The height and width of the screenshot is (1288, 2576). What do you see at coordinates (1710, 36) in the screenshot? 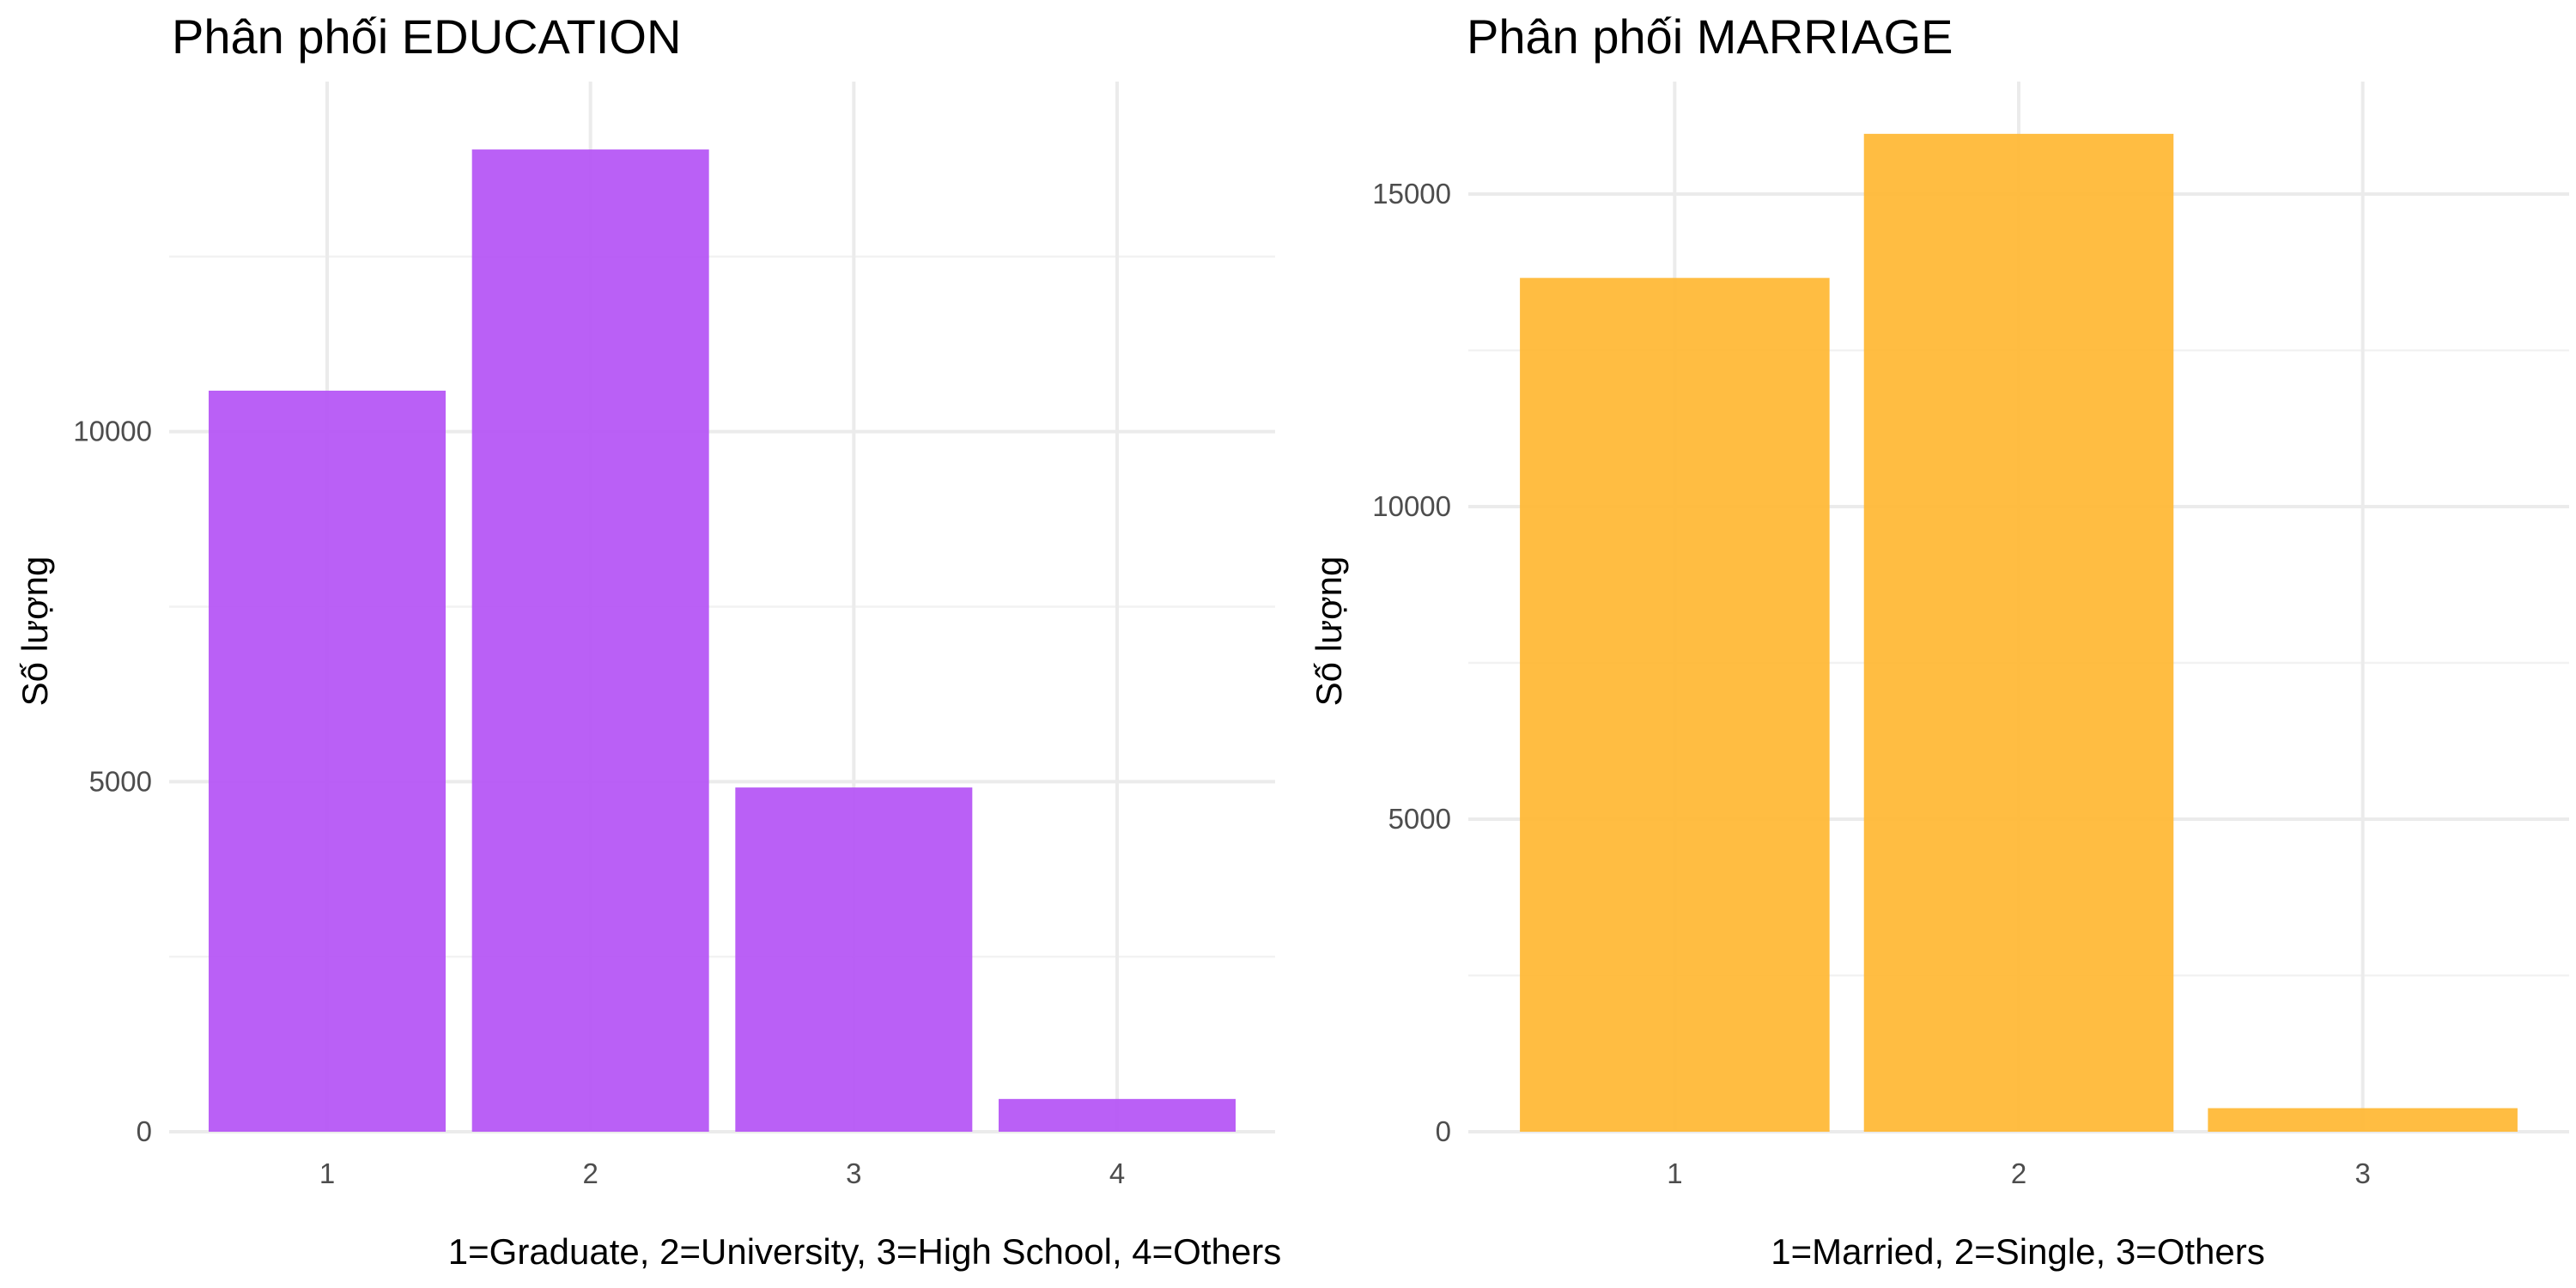
I see `marriage-chart-title: Phân phối MARRIAGE` at bounding box center [1710, 36].